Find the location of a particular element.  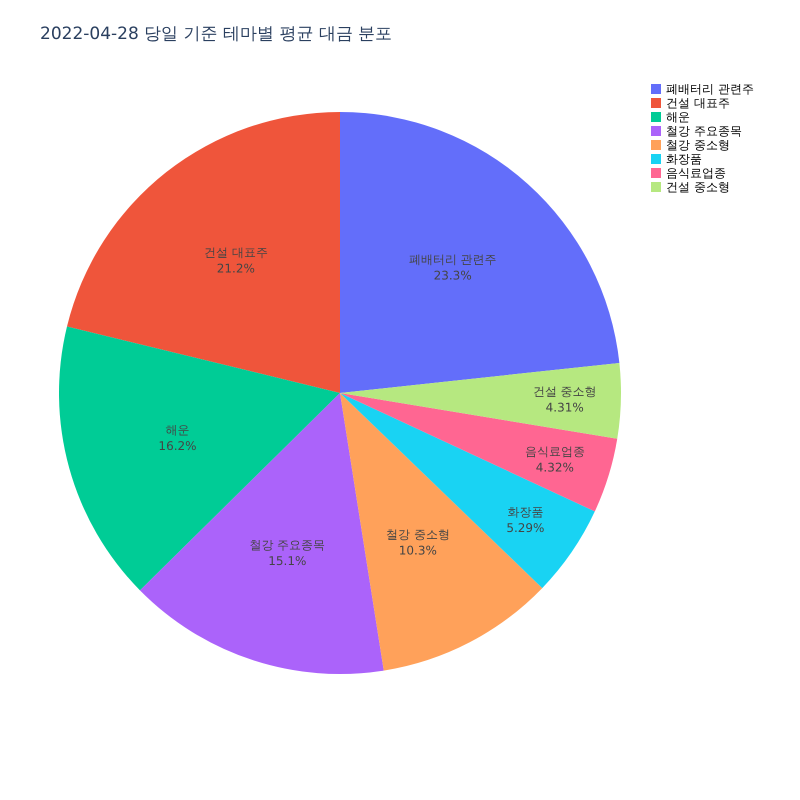

slice-label: 철강 주요종목 is located at coordinates (287, 545).